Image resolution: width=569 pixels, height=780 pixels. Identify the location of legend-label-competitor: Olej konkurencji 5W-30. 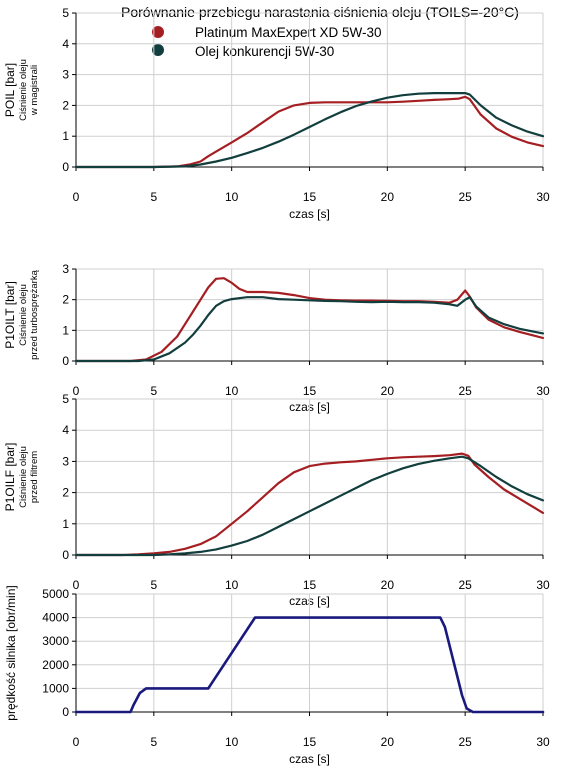
(264, 51).